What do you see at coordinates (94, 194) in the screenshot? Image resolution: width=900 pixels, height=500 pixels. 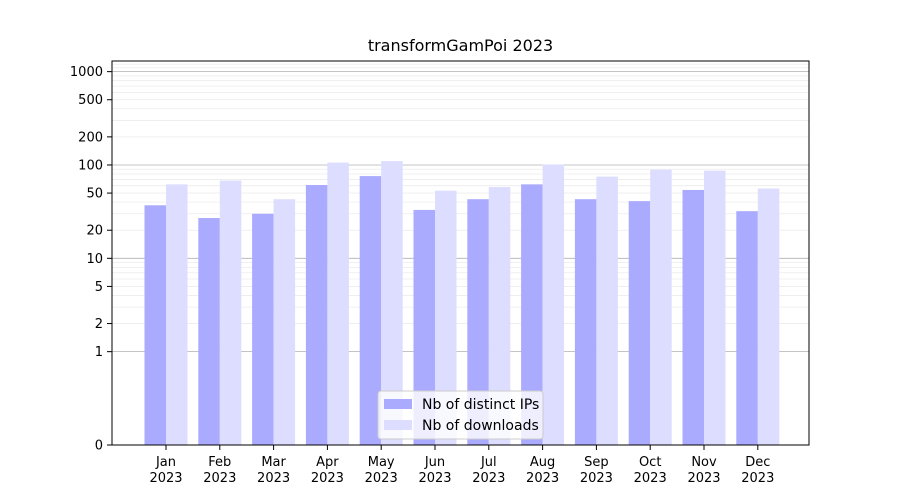 I see `y-tick-label-6: 50` at bounding box center [94, 194].